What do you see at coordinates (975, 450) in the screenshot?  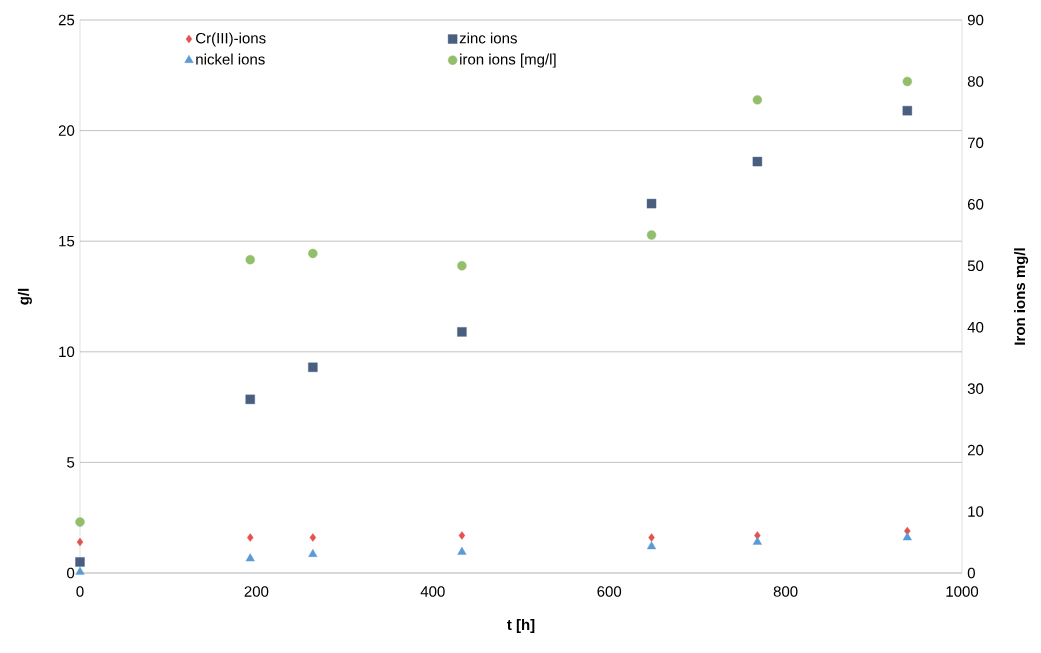 I see `y2-tick-label: 20` at bounding box center [975, 450].